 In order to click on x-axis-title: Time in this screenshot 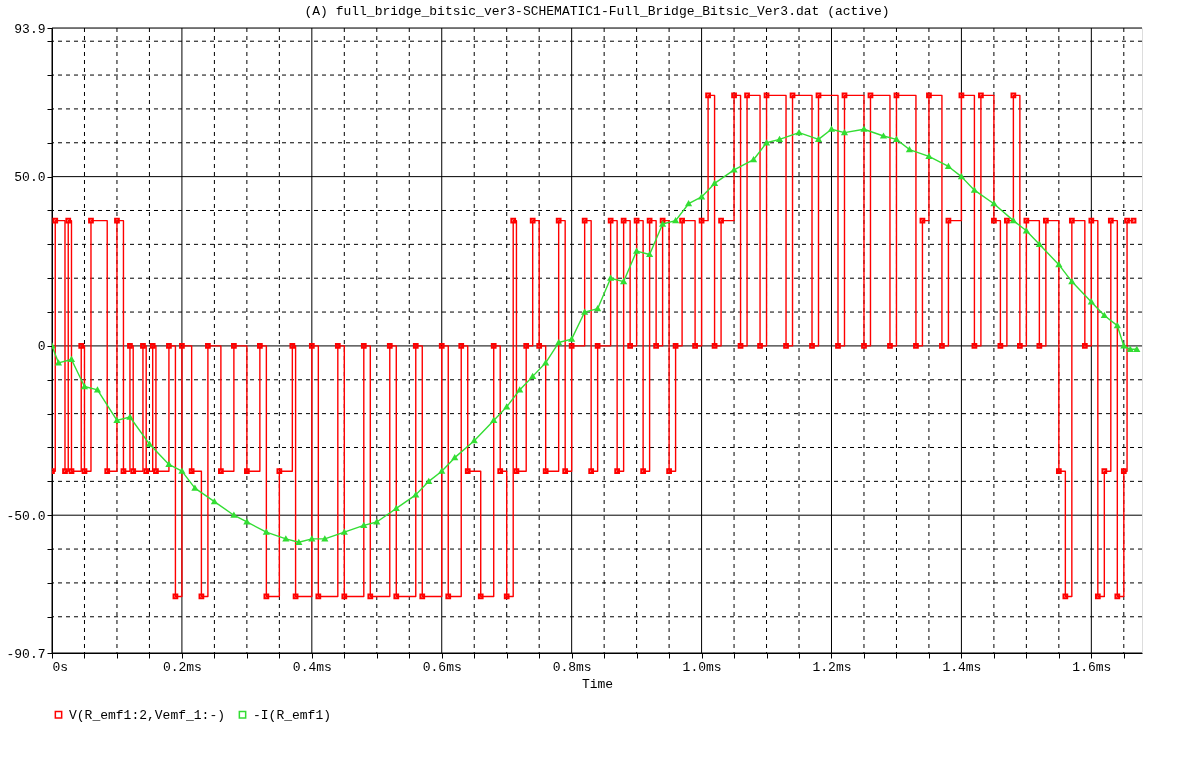, I will do `click(597, 684)`.